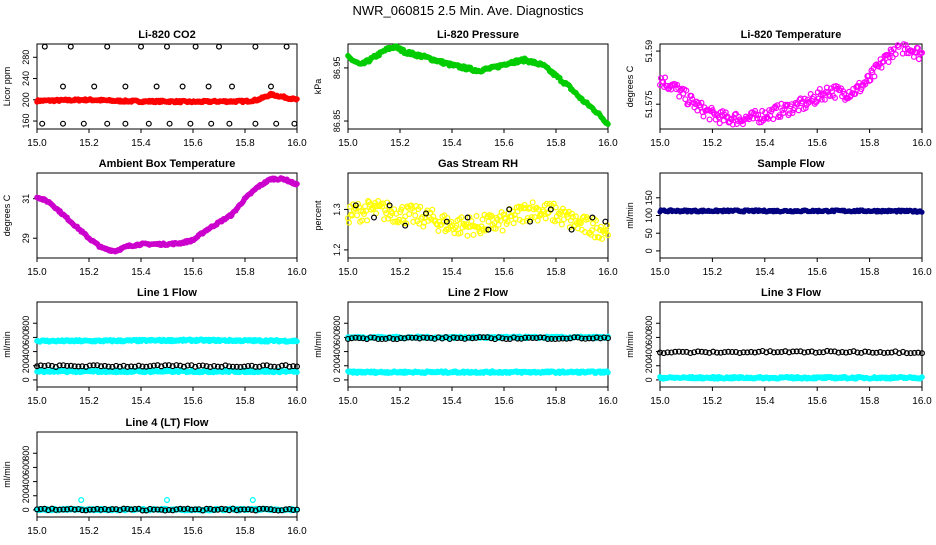  What do you see at coordinates (630, 86) in the screenshot?
I see `y-axis-label: degrees C` at bounding box center [630, 86].